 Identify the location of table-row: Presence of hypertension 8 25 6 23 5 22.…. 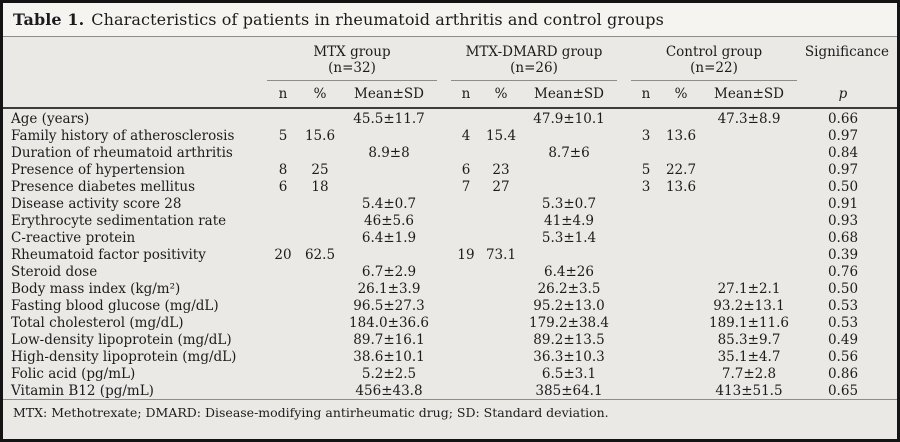
(450, 169).